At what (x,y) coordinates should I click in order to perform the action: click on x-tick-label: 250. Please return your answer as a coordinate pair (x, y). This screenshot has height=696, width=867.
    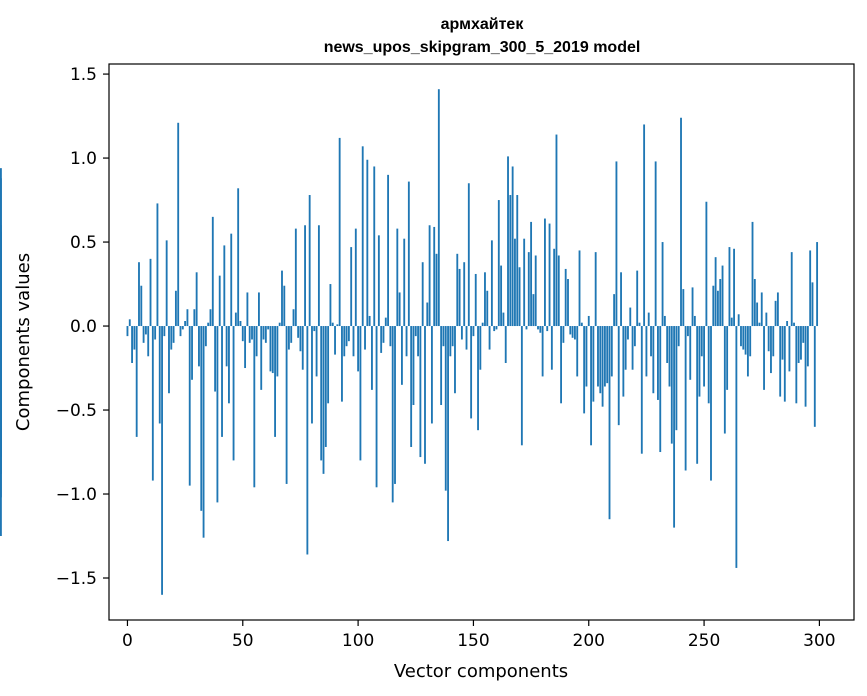
    Looking at the image, I should click on (704, 641).